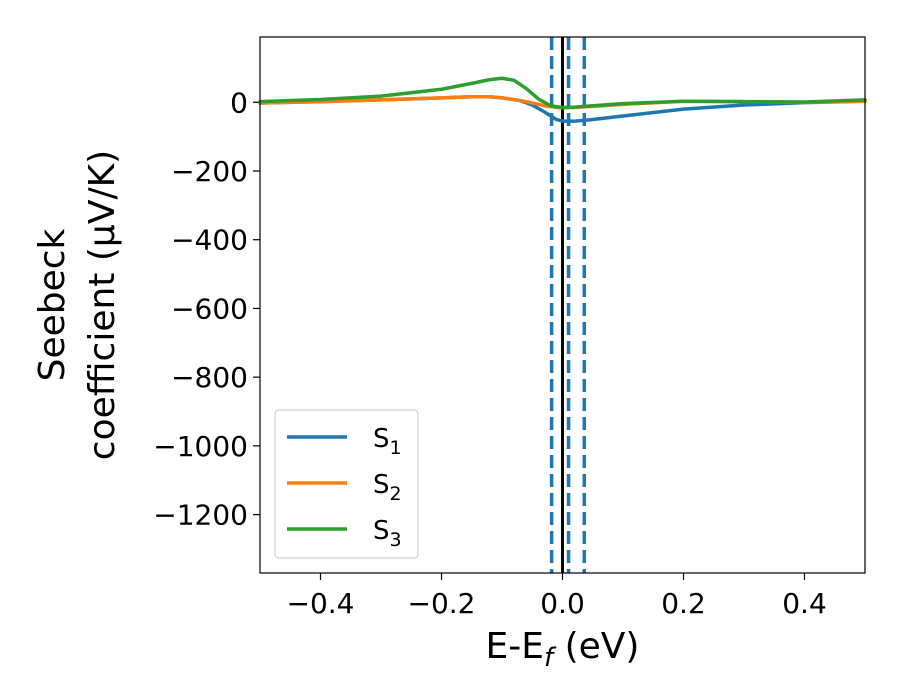  I want to click on series-line-s3, so click(562, 93).